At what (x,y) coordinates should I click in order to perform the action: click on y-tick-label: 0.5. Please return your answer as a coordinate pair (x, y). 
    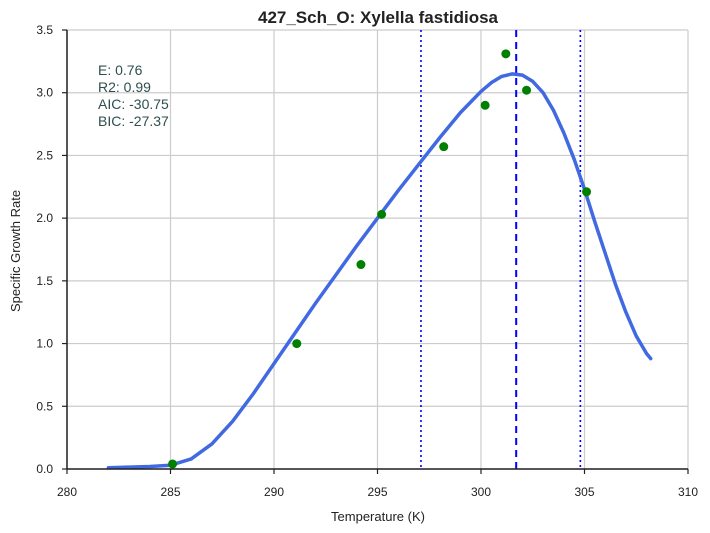
    Looking at the image, I should click on (44, 406).